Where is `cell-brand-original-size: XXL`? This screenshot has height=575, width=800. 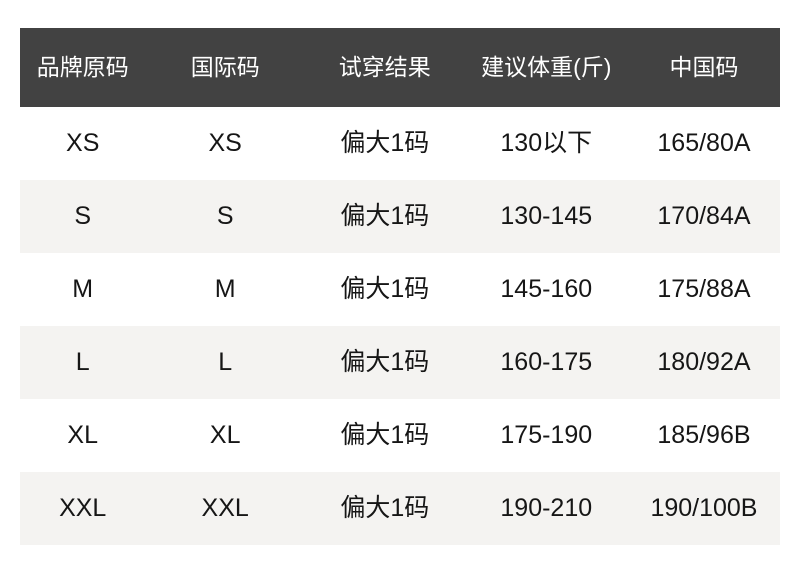 cell-brand-original-size: XXL is located at coordinates (83, 508).